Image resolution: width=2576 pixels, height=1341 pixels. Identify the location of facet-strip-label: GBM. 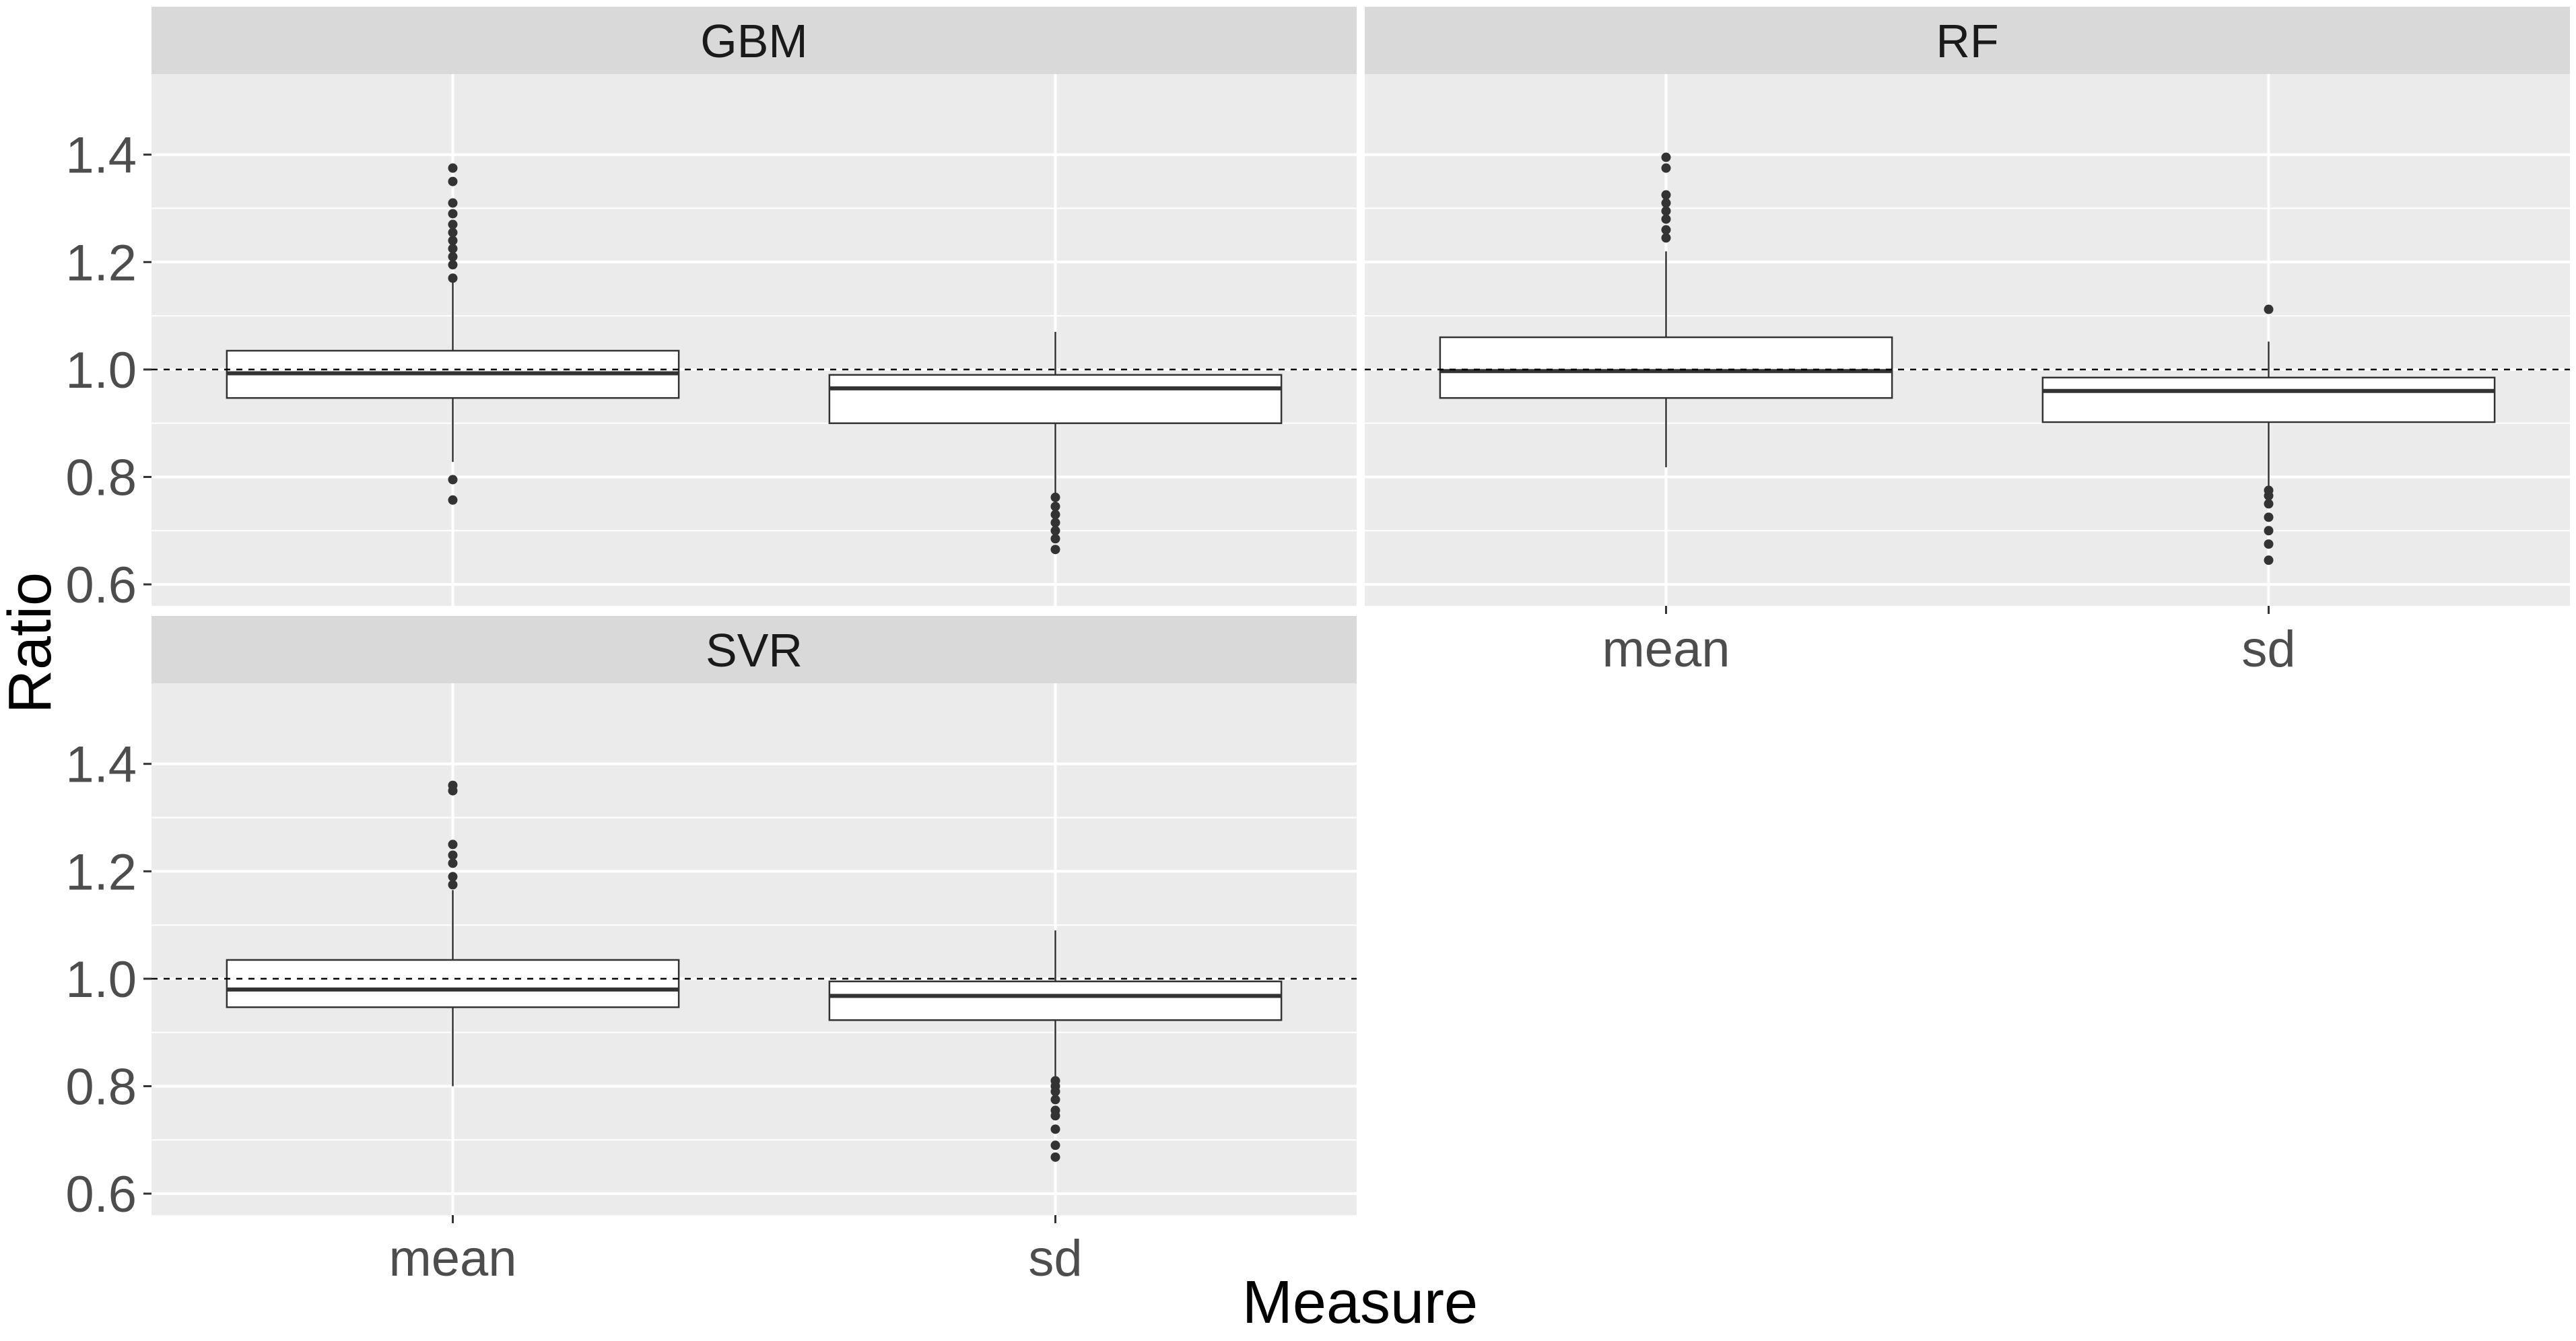
(753, 41).